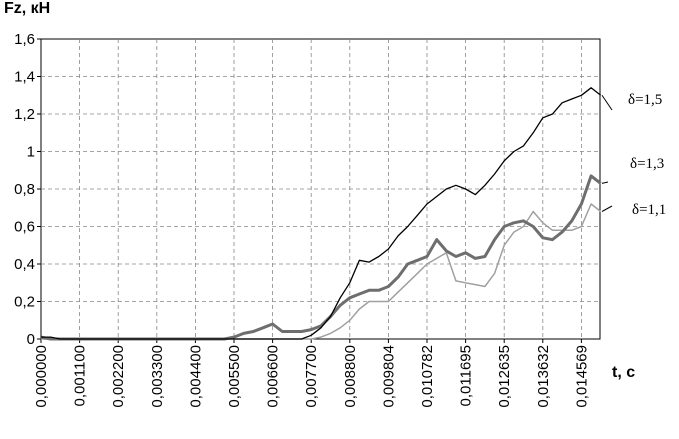 The height and width of the screenshot is (439, 679). I want to click on legend-label: δ=1,5, so click(645, 100).